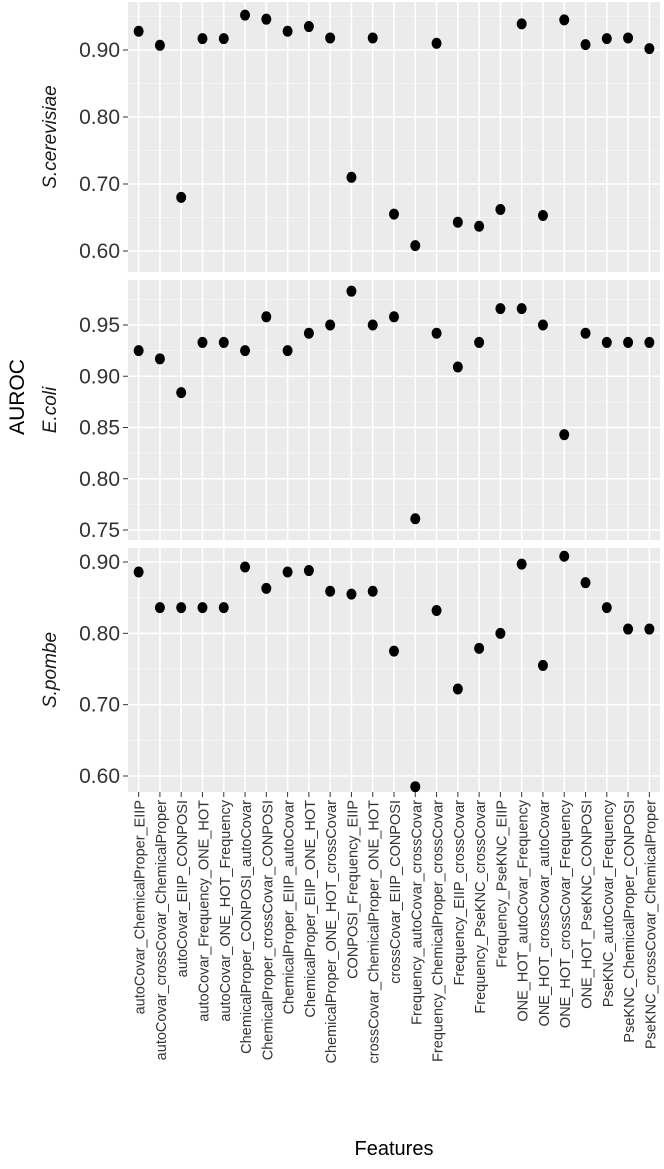 The image size is (664, 1169). I want to click on y-tick-label: 0.85, so click(99, 428).